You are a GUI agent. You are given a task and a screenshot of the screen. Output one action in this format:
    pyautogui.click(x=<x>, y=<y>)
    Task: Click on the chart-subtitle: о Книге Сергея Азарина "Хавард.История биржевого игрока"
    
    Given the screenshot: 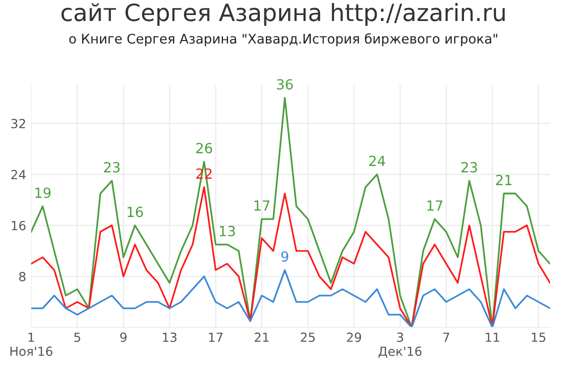 What is the action you would take?
    pyautogui.click(x=283, y=39)
    